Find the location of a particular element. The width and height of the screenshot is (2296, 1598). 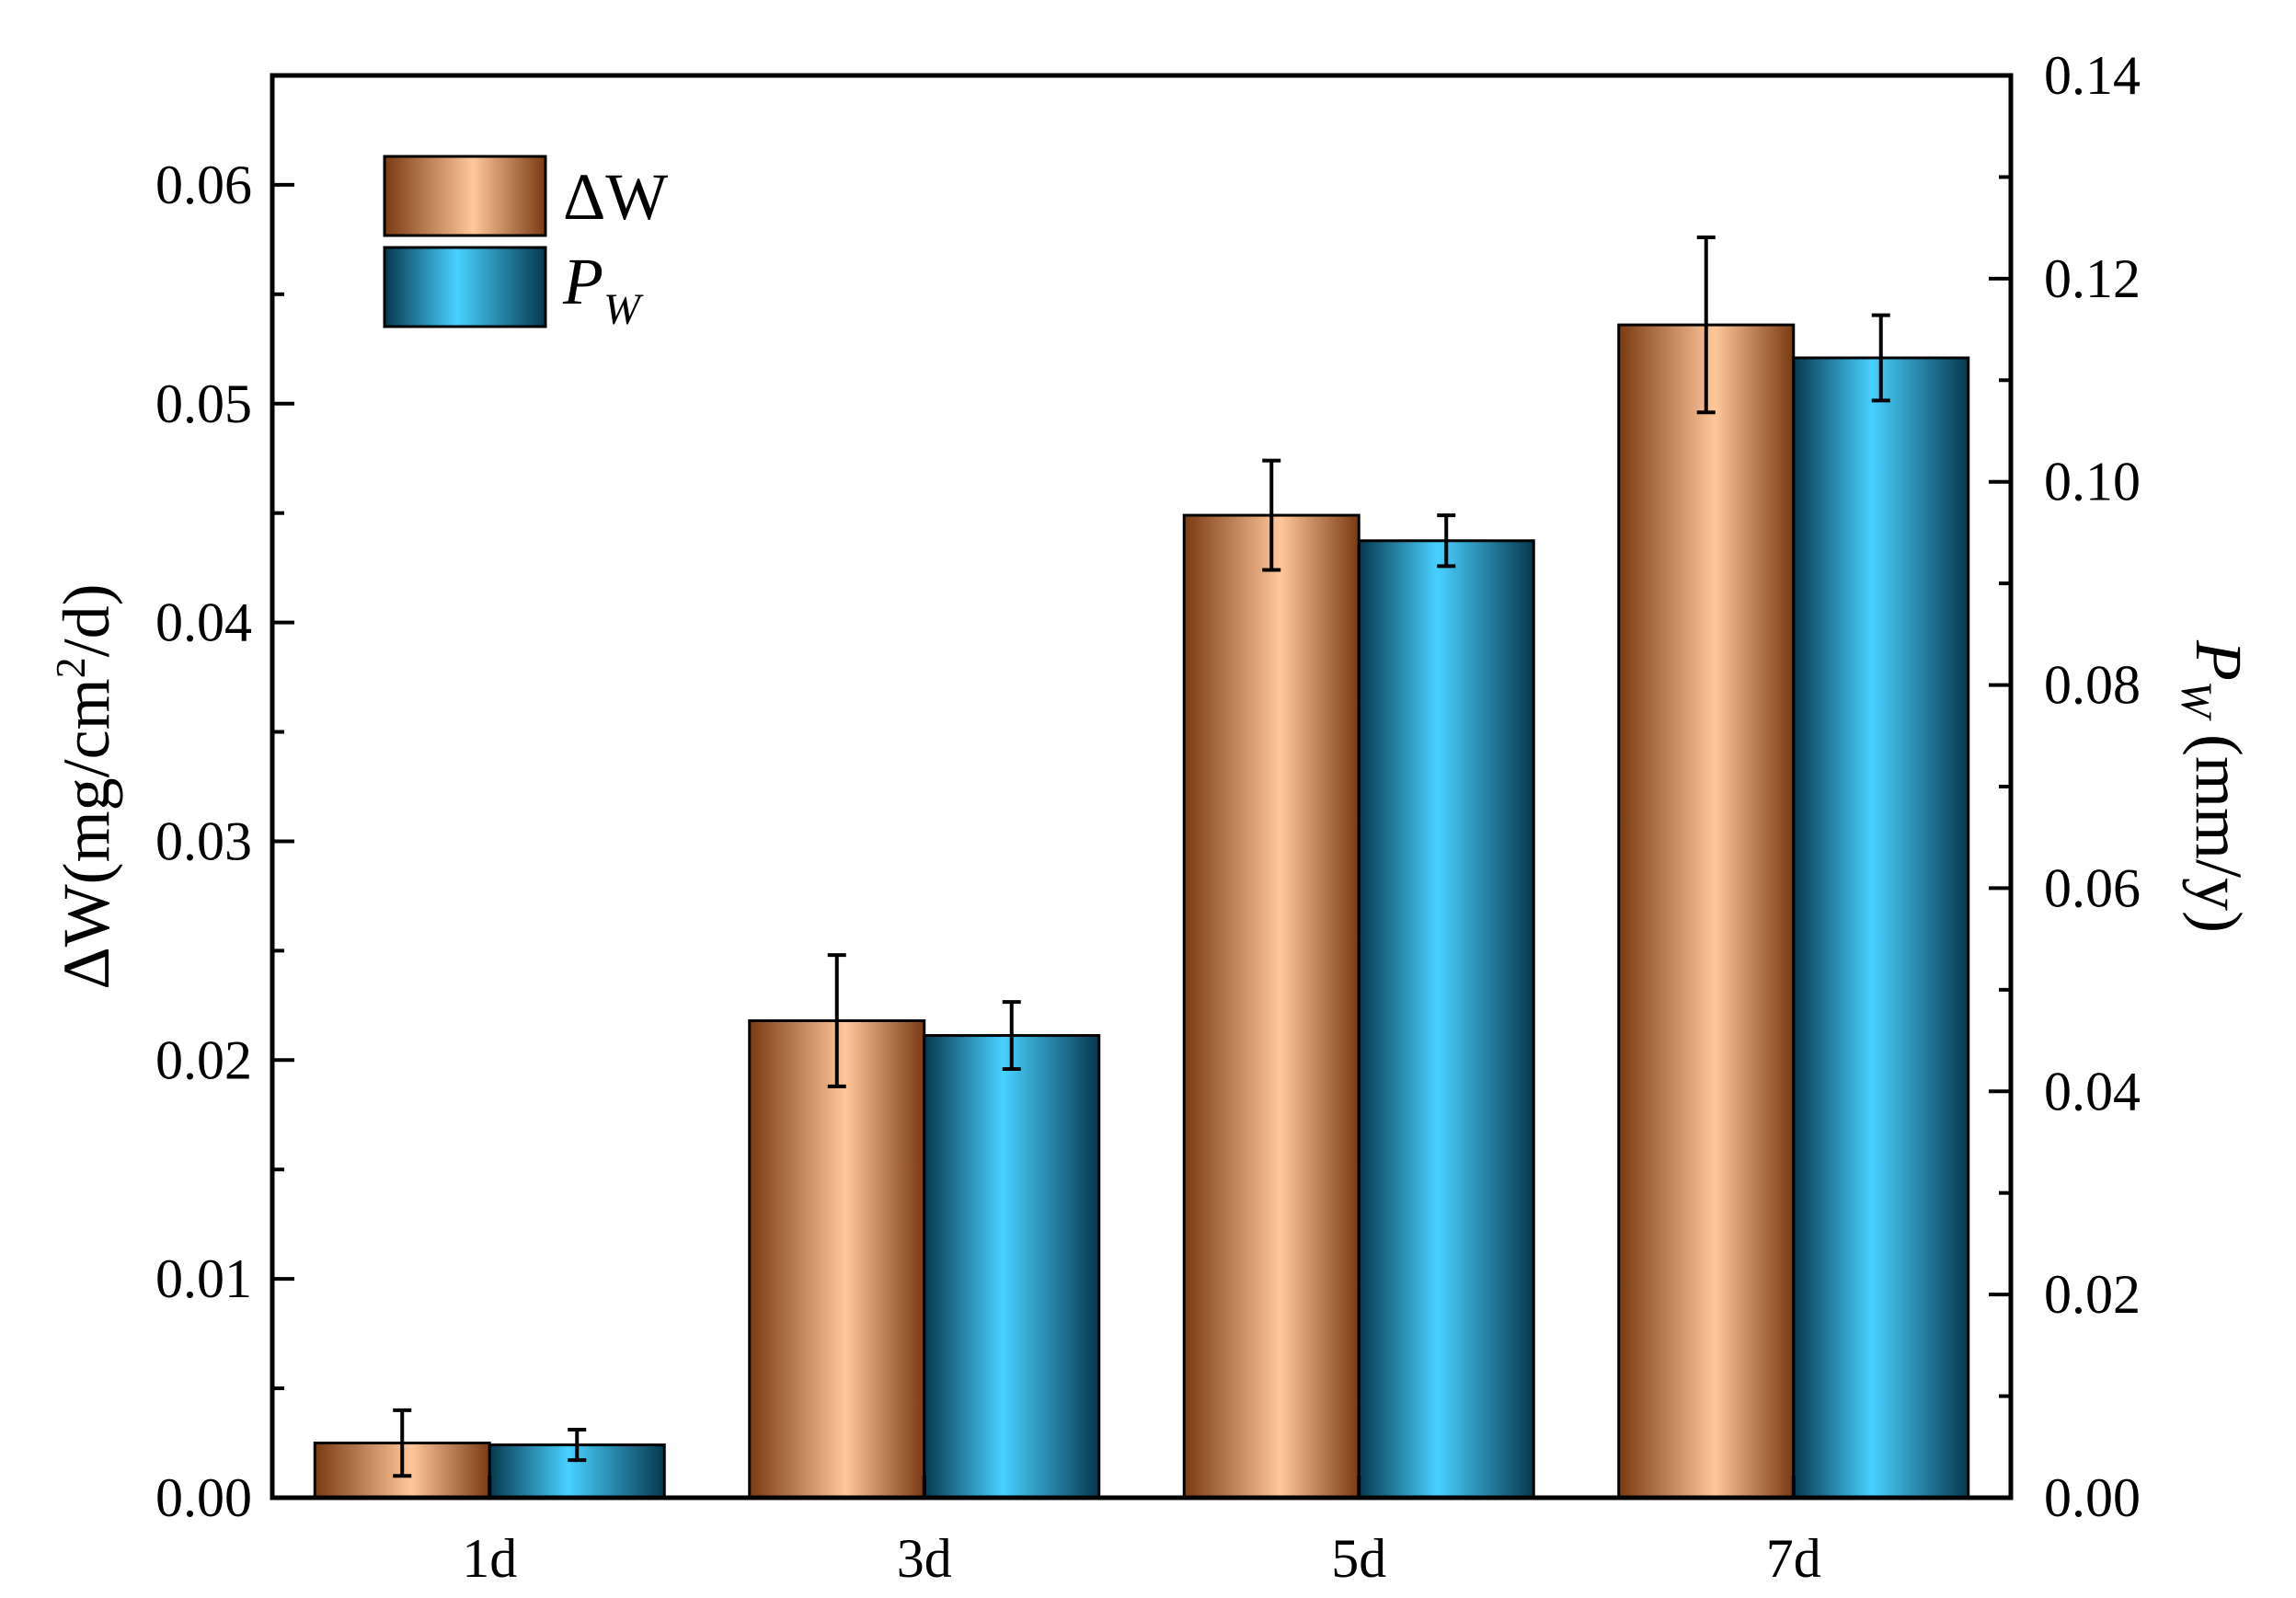

right-tick-label: 0.14 is located at coordinates (2092, 75).